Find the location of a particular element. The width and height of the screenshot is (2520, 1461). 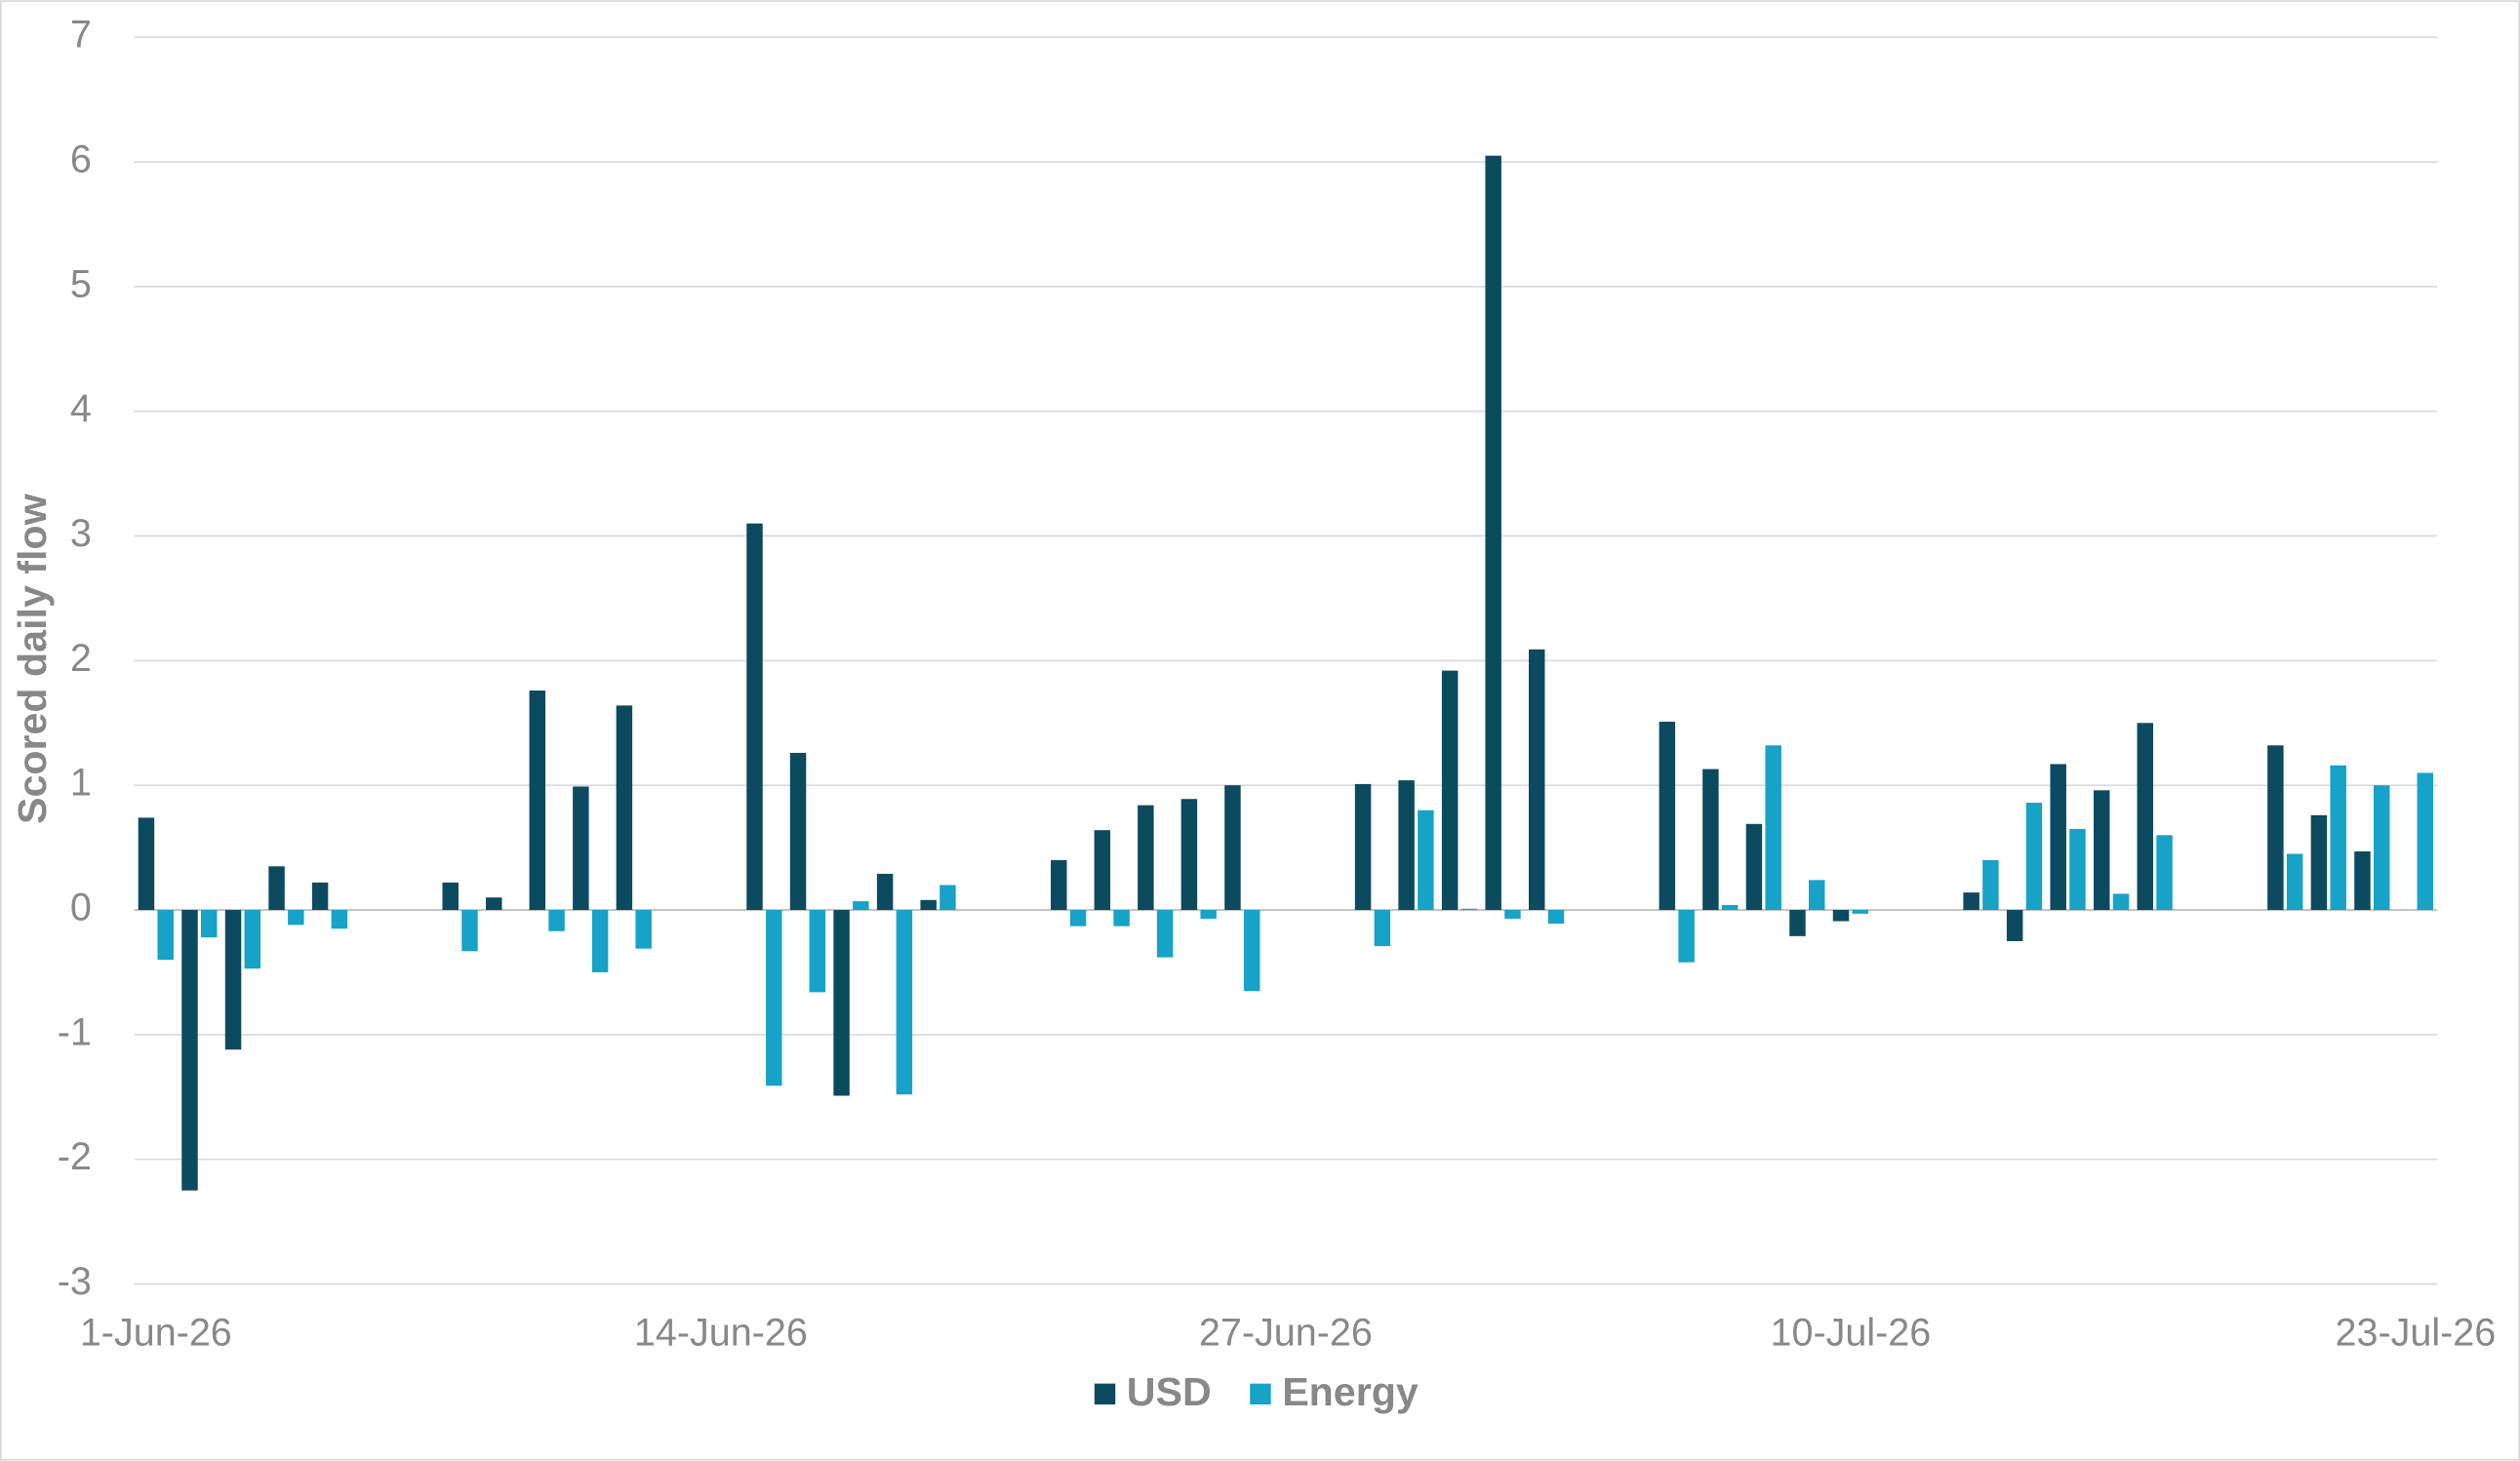

y-tick-label: 6 is located at coordinates (81, 159).